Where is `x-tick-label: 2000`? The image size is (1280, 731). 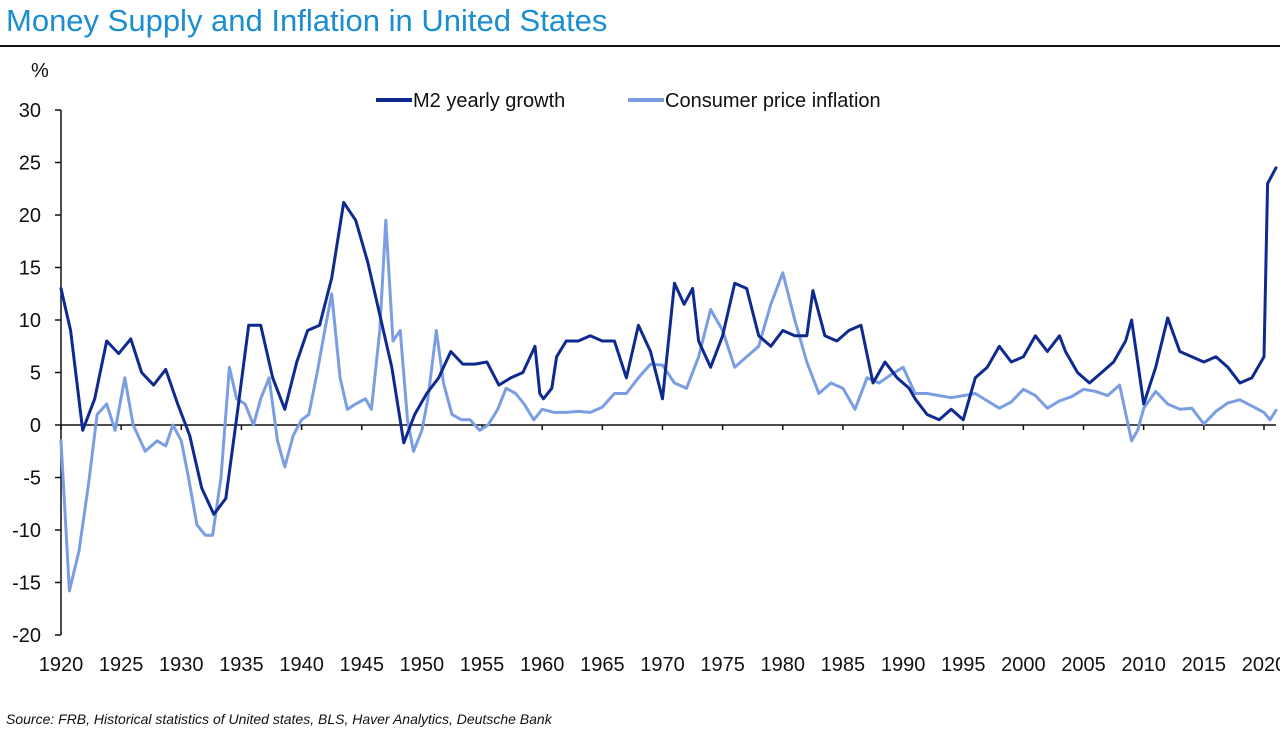
x-tick-label: 2000 is located at coordinates (1023, 665).